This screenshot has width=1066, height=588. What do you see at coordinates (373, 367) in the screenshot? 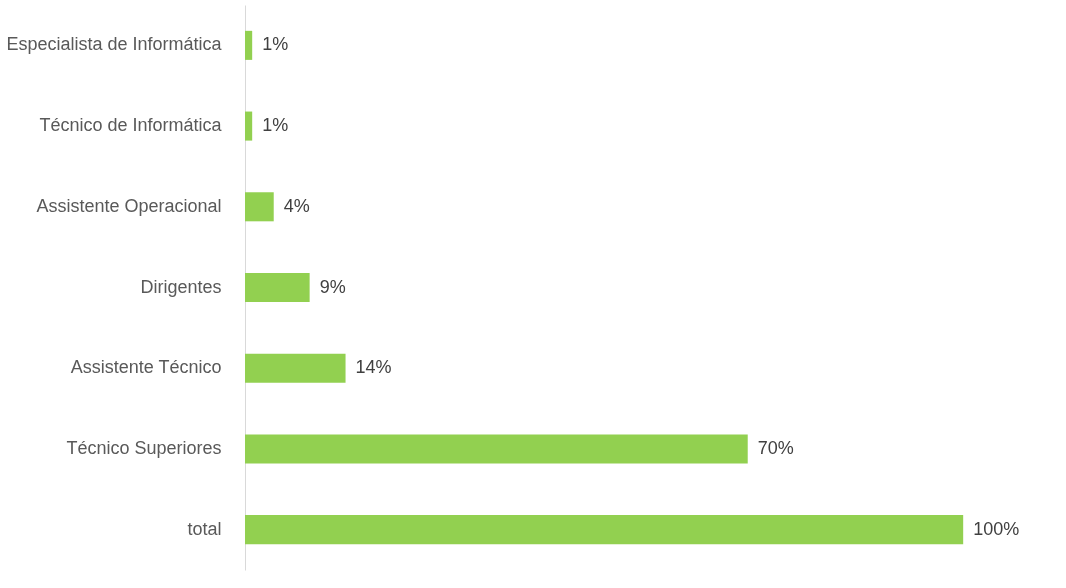
I see `data-label: 14%` at bounding box center [373, 367].